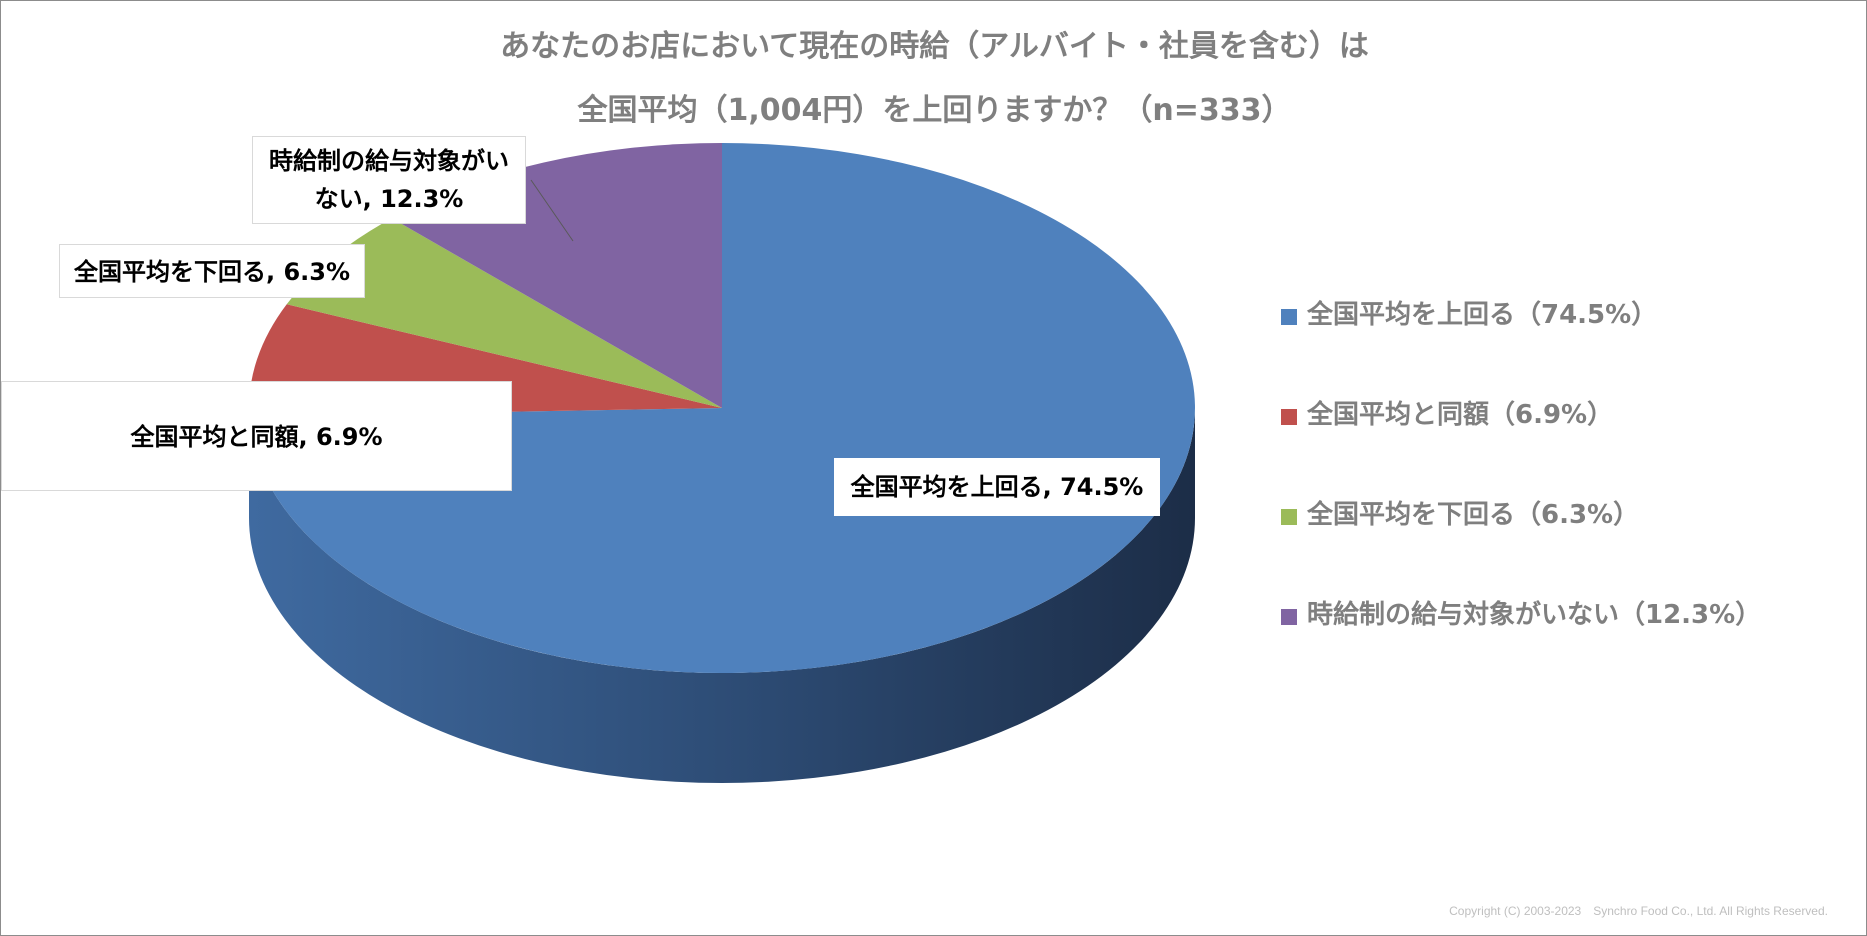 Image resolution: width=1867 pixels, height=936 pixels. I want to click on data-label-no-hourly-staff-line-1: 時給制の給与対象がい, so click(389, 161).